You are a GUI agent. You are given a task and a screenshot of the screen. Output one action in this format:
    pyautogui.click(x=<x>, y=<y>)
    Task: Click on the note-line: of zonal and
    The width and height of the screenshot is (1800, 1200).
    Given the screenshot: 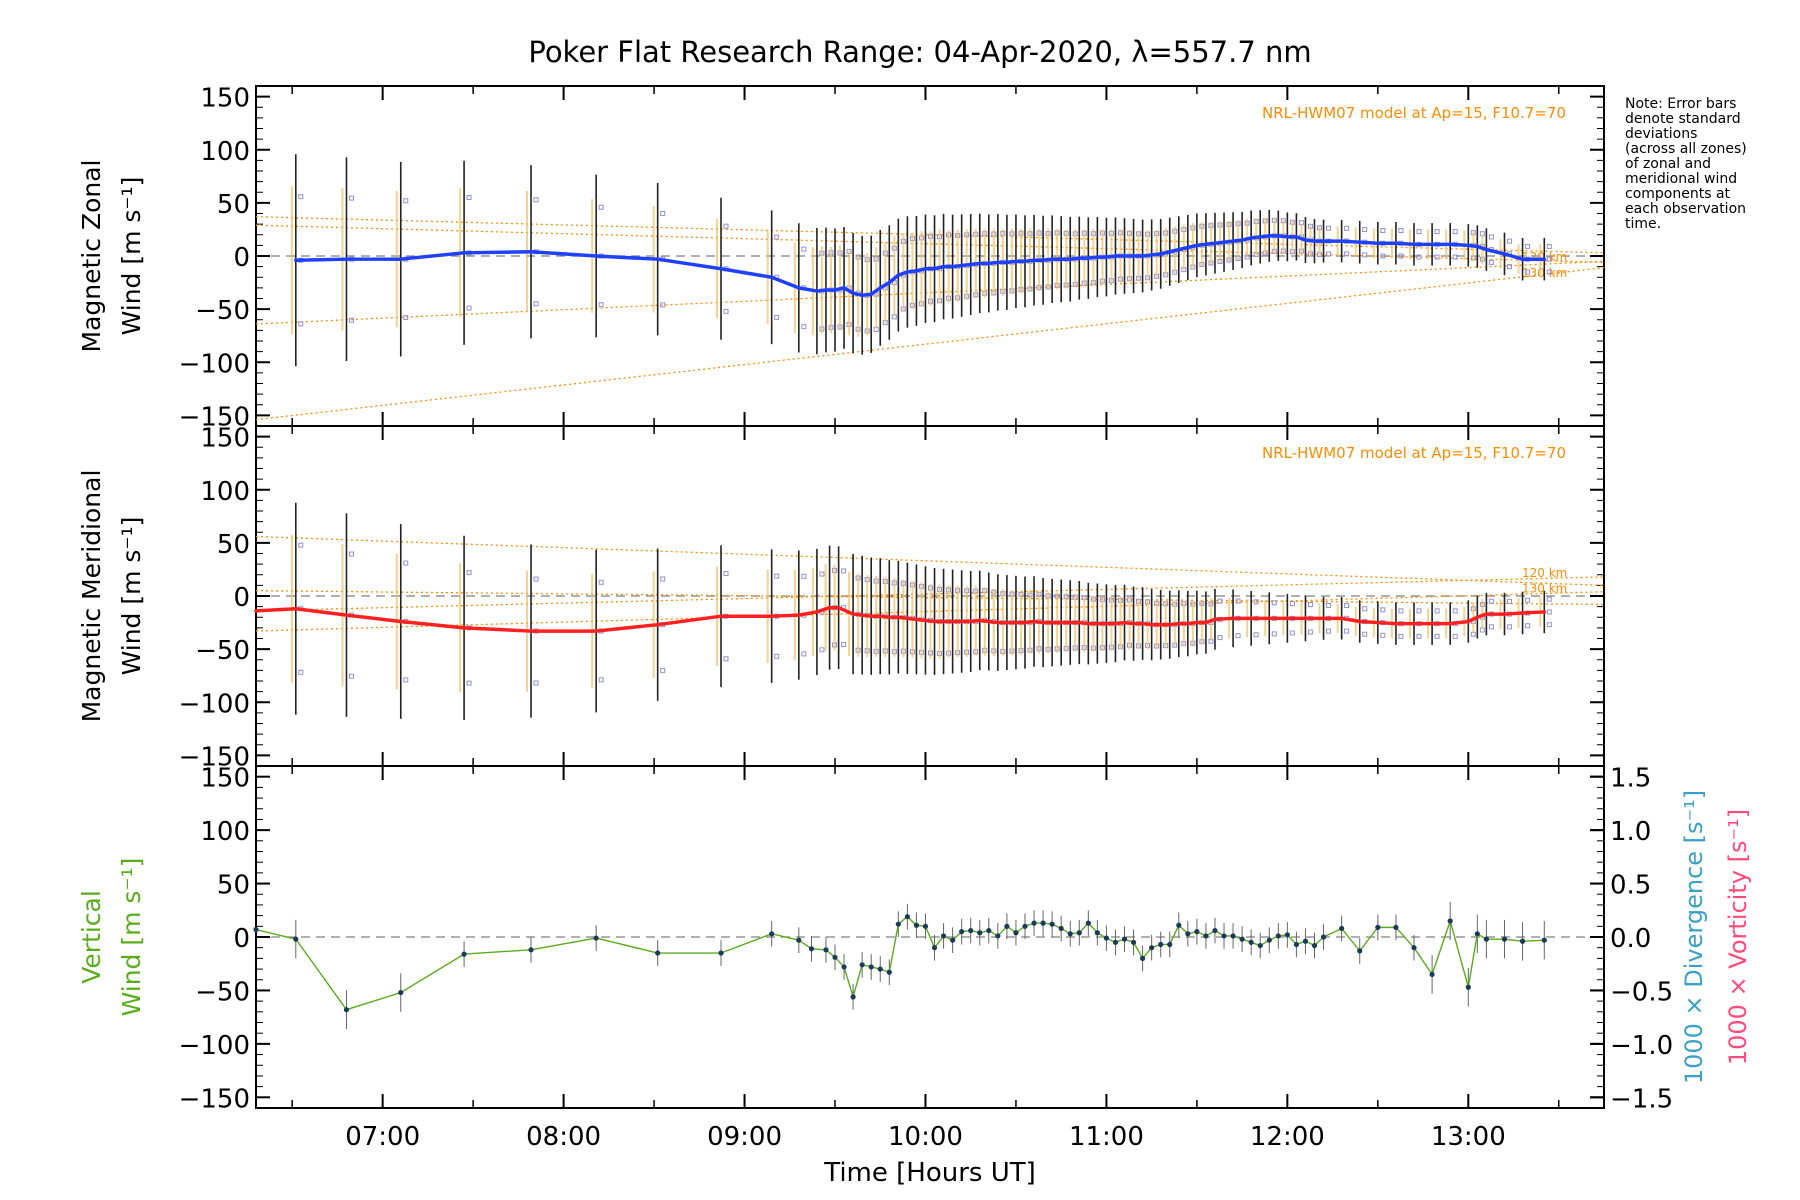 What is the action you would take?
    pyautogui.click(x=1668, y=164)
    